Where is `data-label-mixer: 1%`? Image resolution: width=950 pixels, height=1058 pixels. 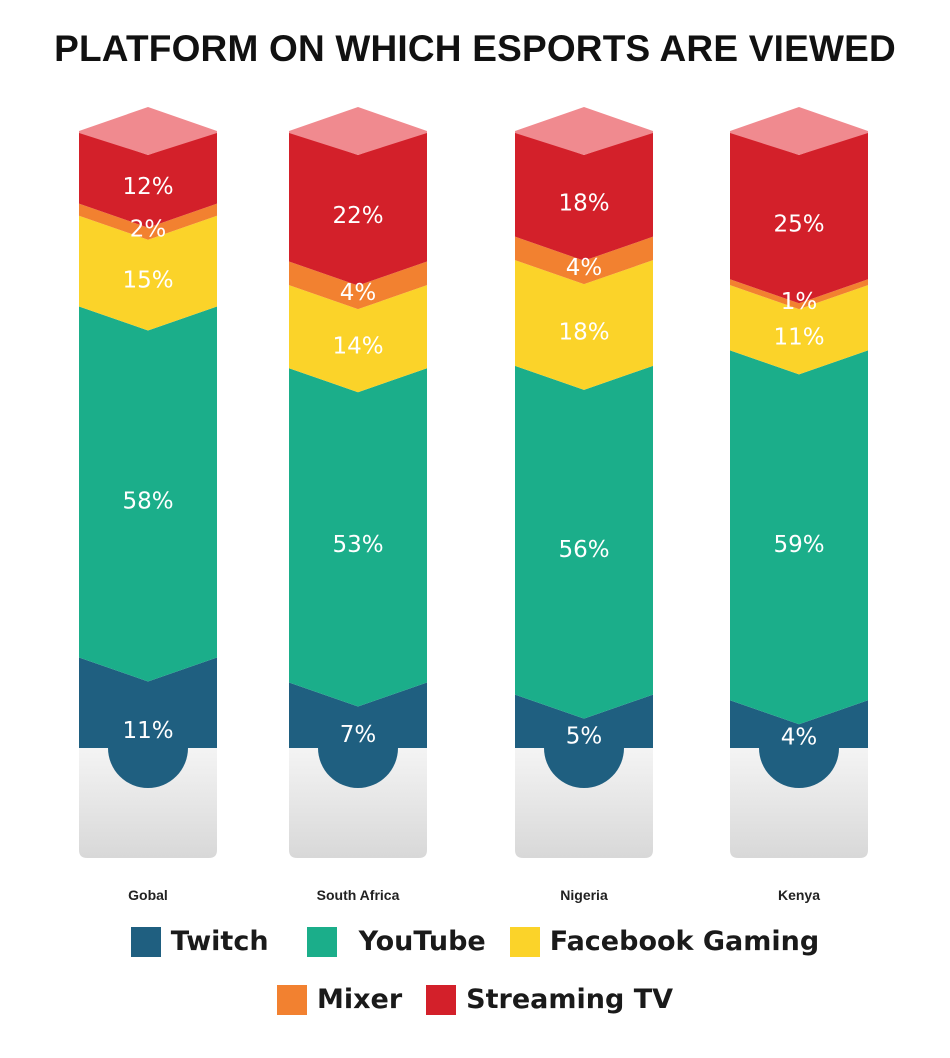 data-label-mixer: 1% is located at coordinates (799, 302).